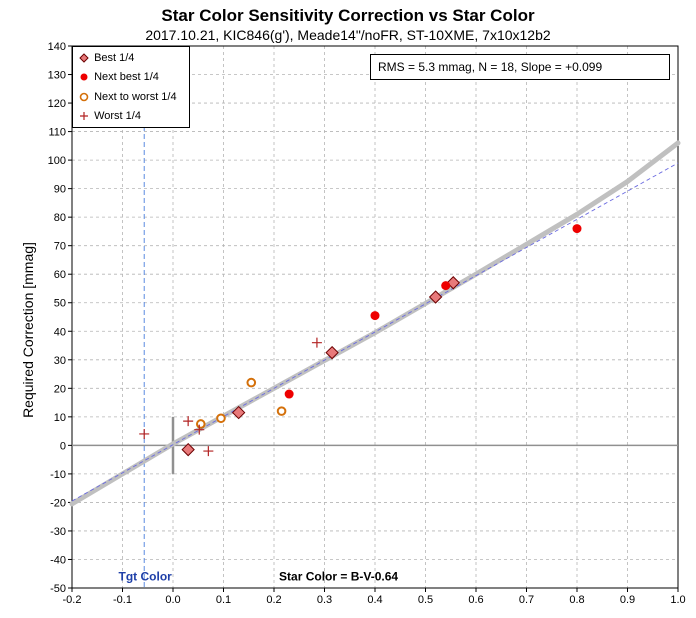 The image size is (696, 618). What do you see at coordinates (63, 446) in the screenshot?
I see `y-tick-label: 0` at bounding box center [63, 446].